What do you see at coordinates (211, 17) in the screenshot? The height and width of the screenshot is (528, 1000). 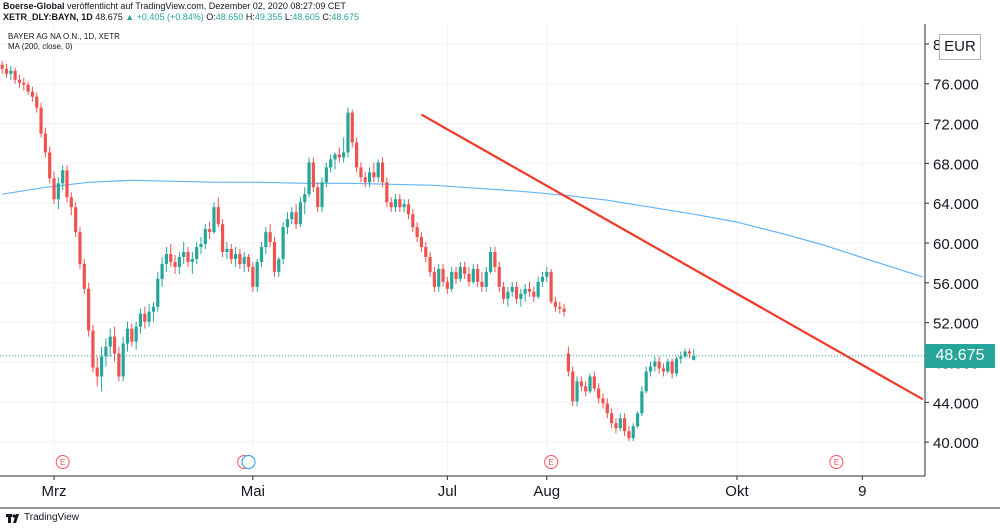 I see `open-label: O:` at bounding box center [211, 17].